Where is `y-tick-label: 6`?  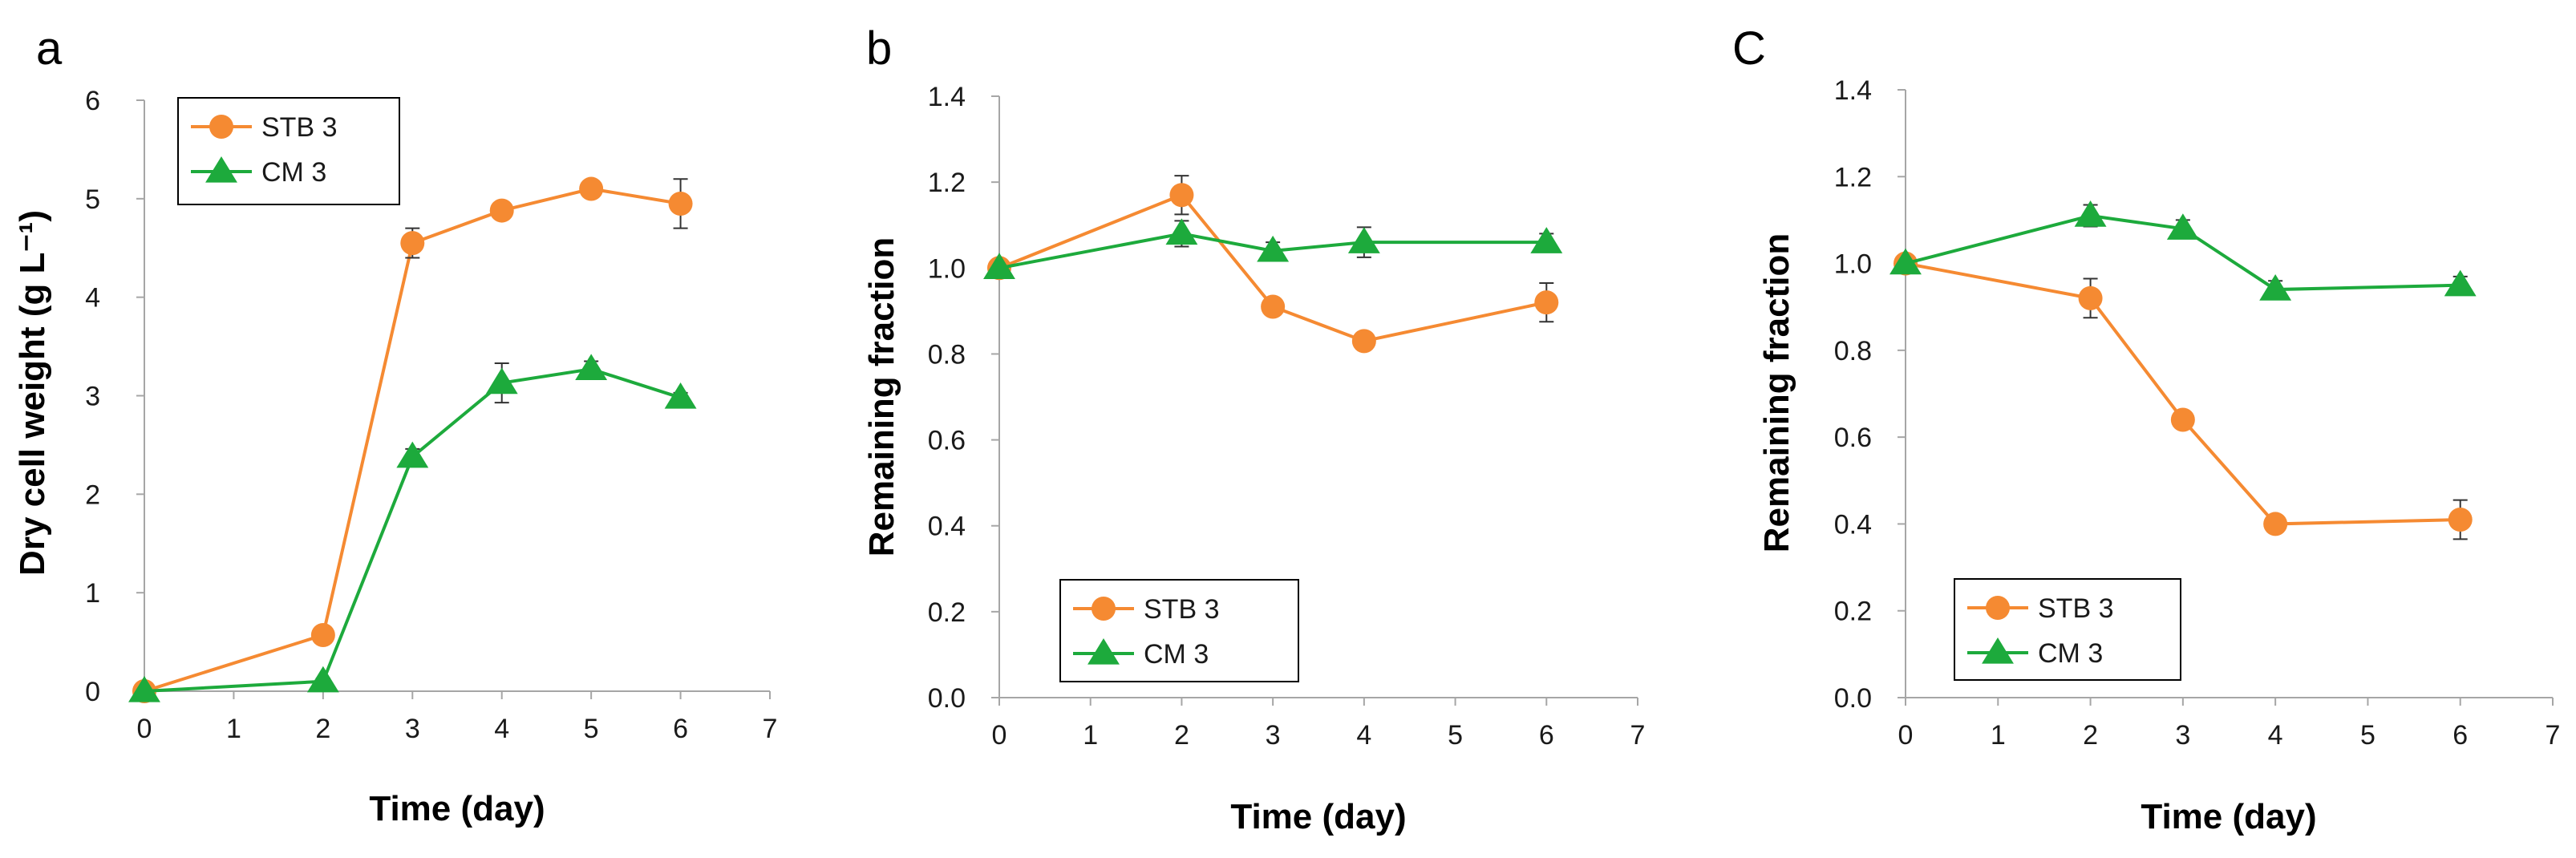
y-tick-label: 6 is located at coordinates (92, 101).